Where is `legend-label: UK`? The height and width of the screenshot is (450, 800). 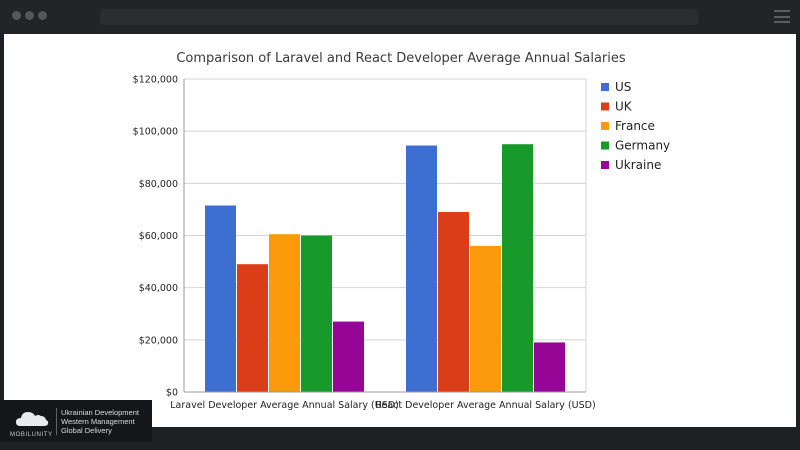 legend-label: UK is located at coordinates (624, 107).